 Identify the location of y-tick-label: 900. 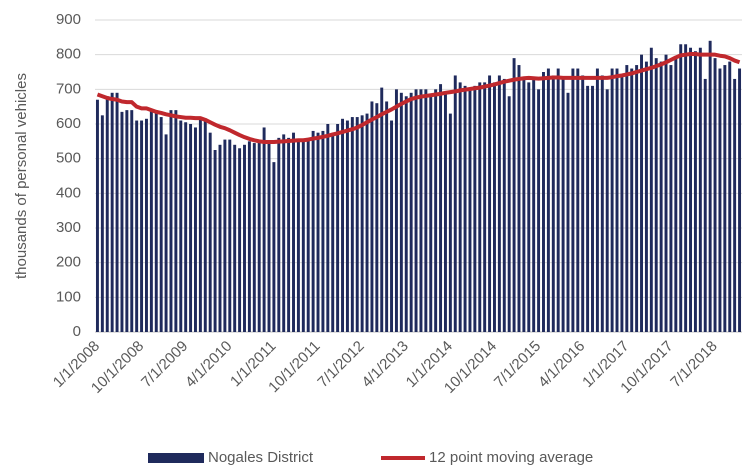
(68, 19).